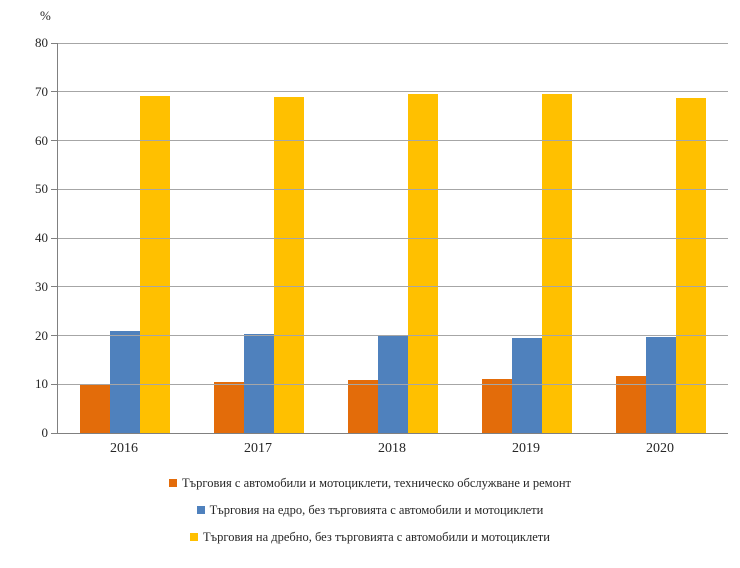 Image resolution: width=740 pixels, height=568 pixels. I want to click on x-axis-labels: 2016 2017 2018 2019 2020, so click(392, 449).